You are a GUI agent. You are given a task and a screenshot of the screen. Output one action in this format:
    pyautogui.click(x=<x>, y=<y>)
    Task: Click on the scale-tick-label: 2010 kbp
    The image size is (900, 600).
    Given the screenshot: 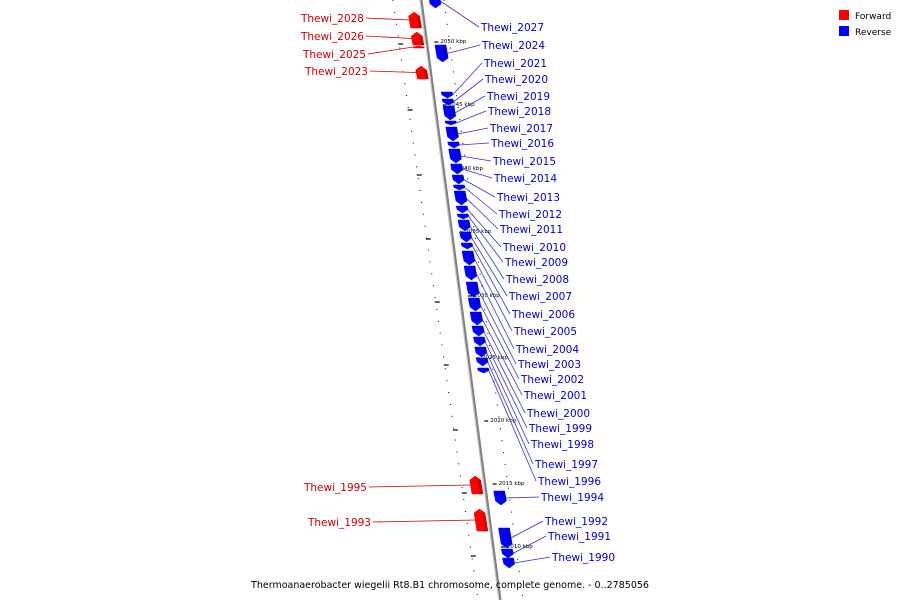 What is the action you would take?
    pyautogui.click(x=520, y=547)
    